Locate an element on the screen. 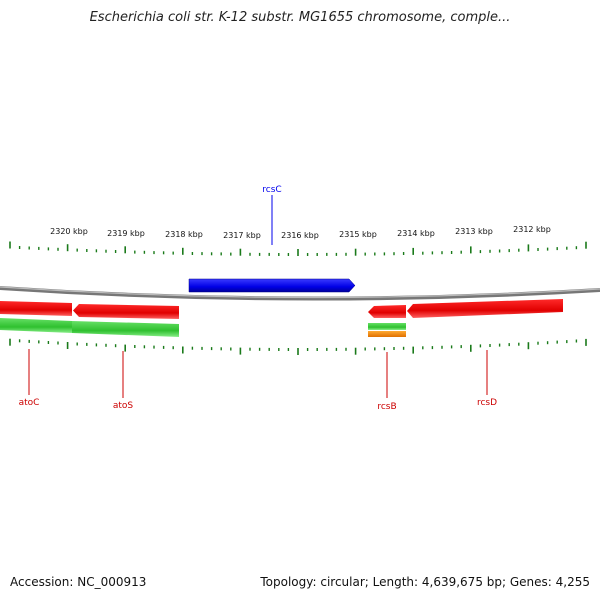 The height and width of the screenshot is (600, 600). tick-label-2314: 2314 kbp is located at coordinates (416, 233).